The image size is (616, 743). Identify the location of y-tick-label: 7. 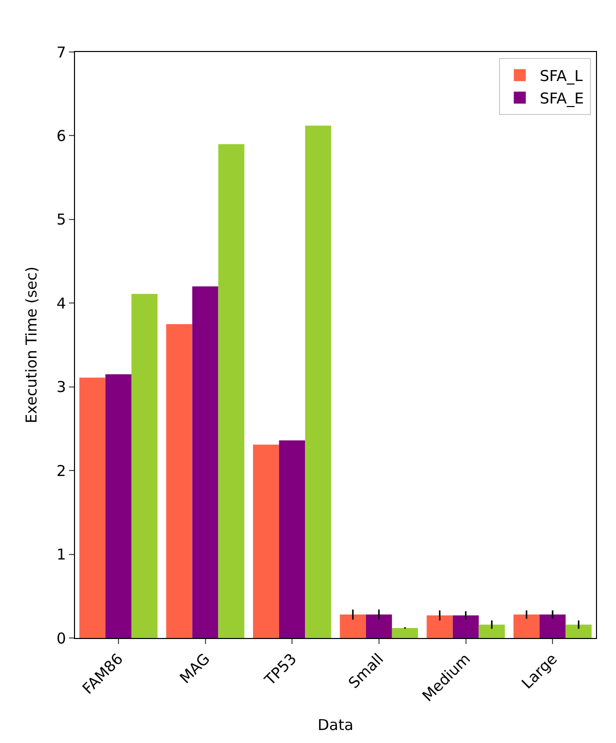
(61, 52).